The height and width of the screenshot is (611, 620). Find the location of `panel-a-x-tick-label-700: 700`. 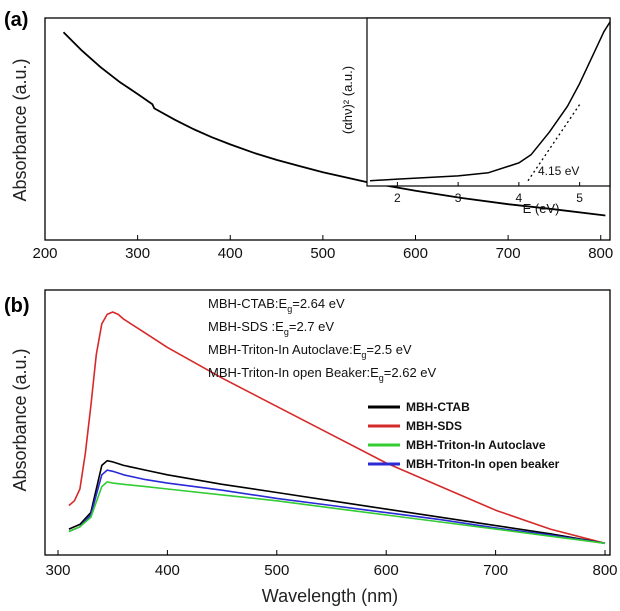

panel-a-x-tick-label-700: 700 is located at coordinates (508, 253).